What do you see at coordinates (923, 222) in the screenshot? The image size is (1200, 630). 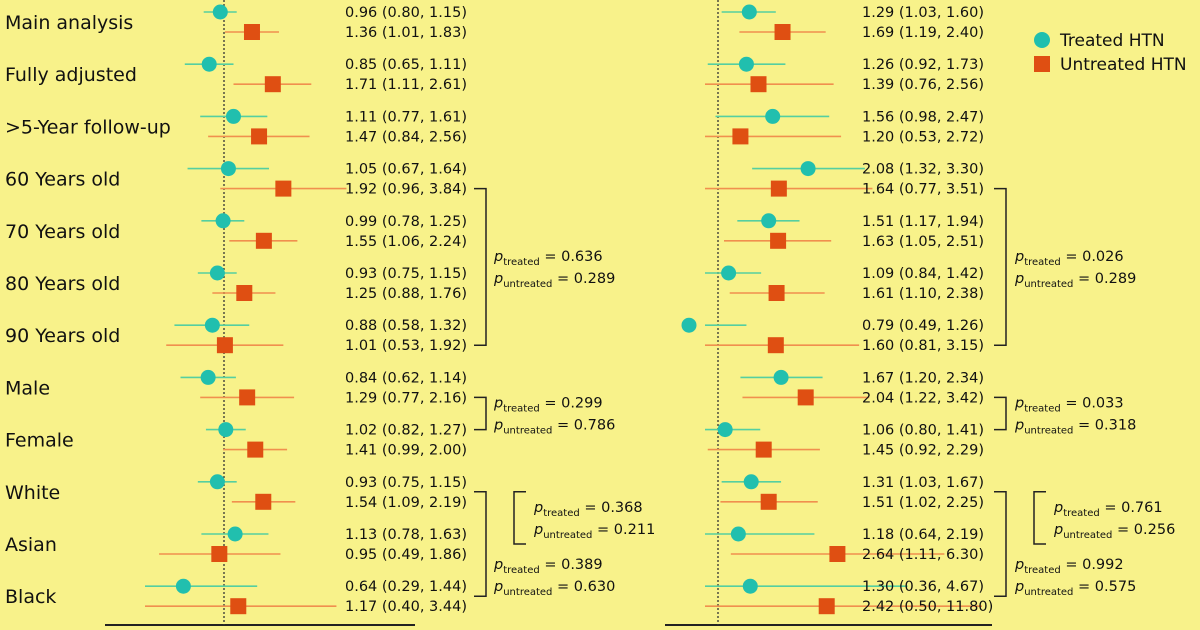 I see `treated-estimate-label: 1.51 (1.17, 1.94)` at bounding box center [923, 222].